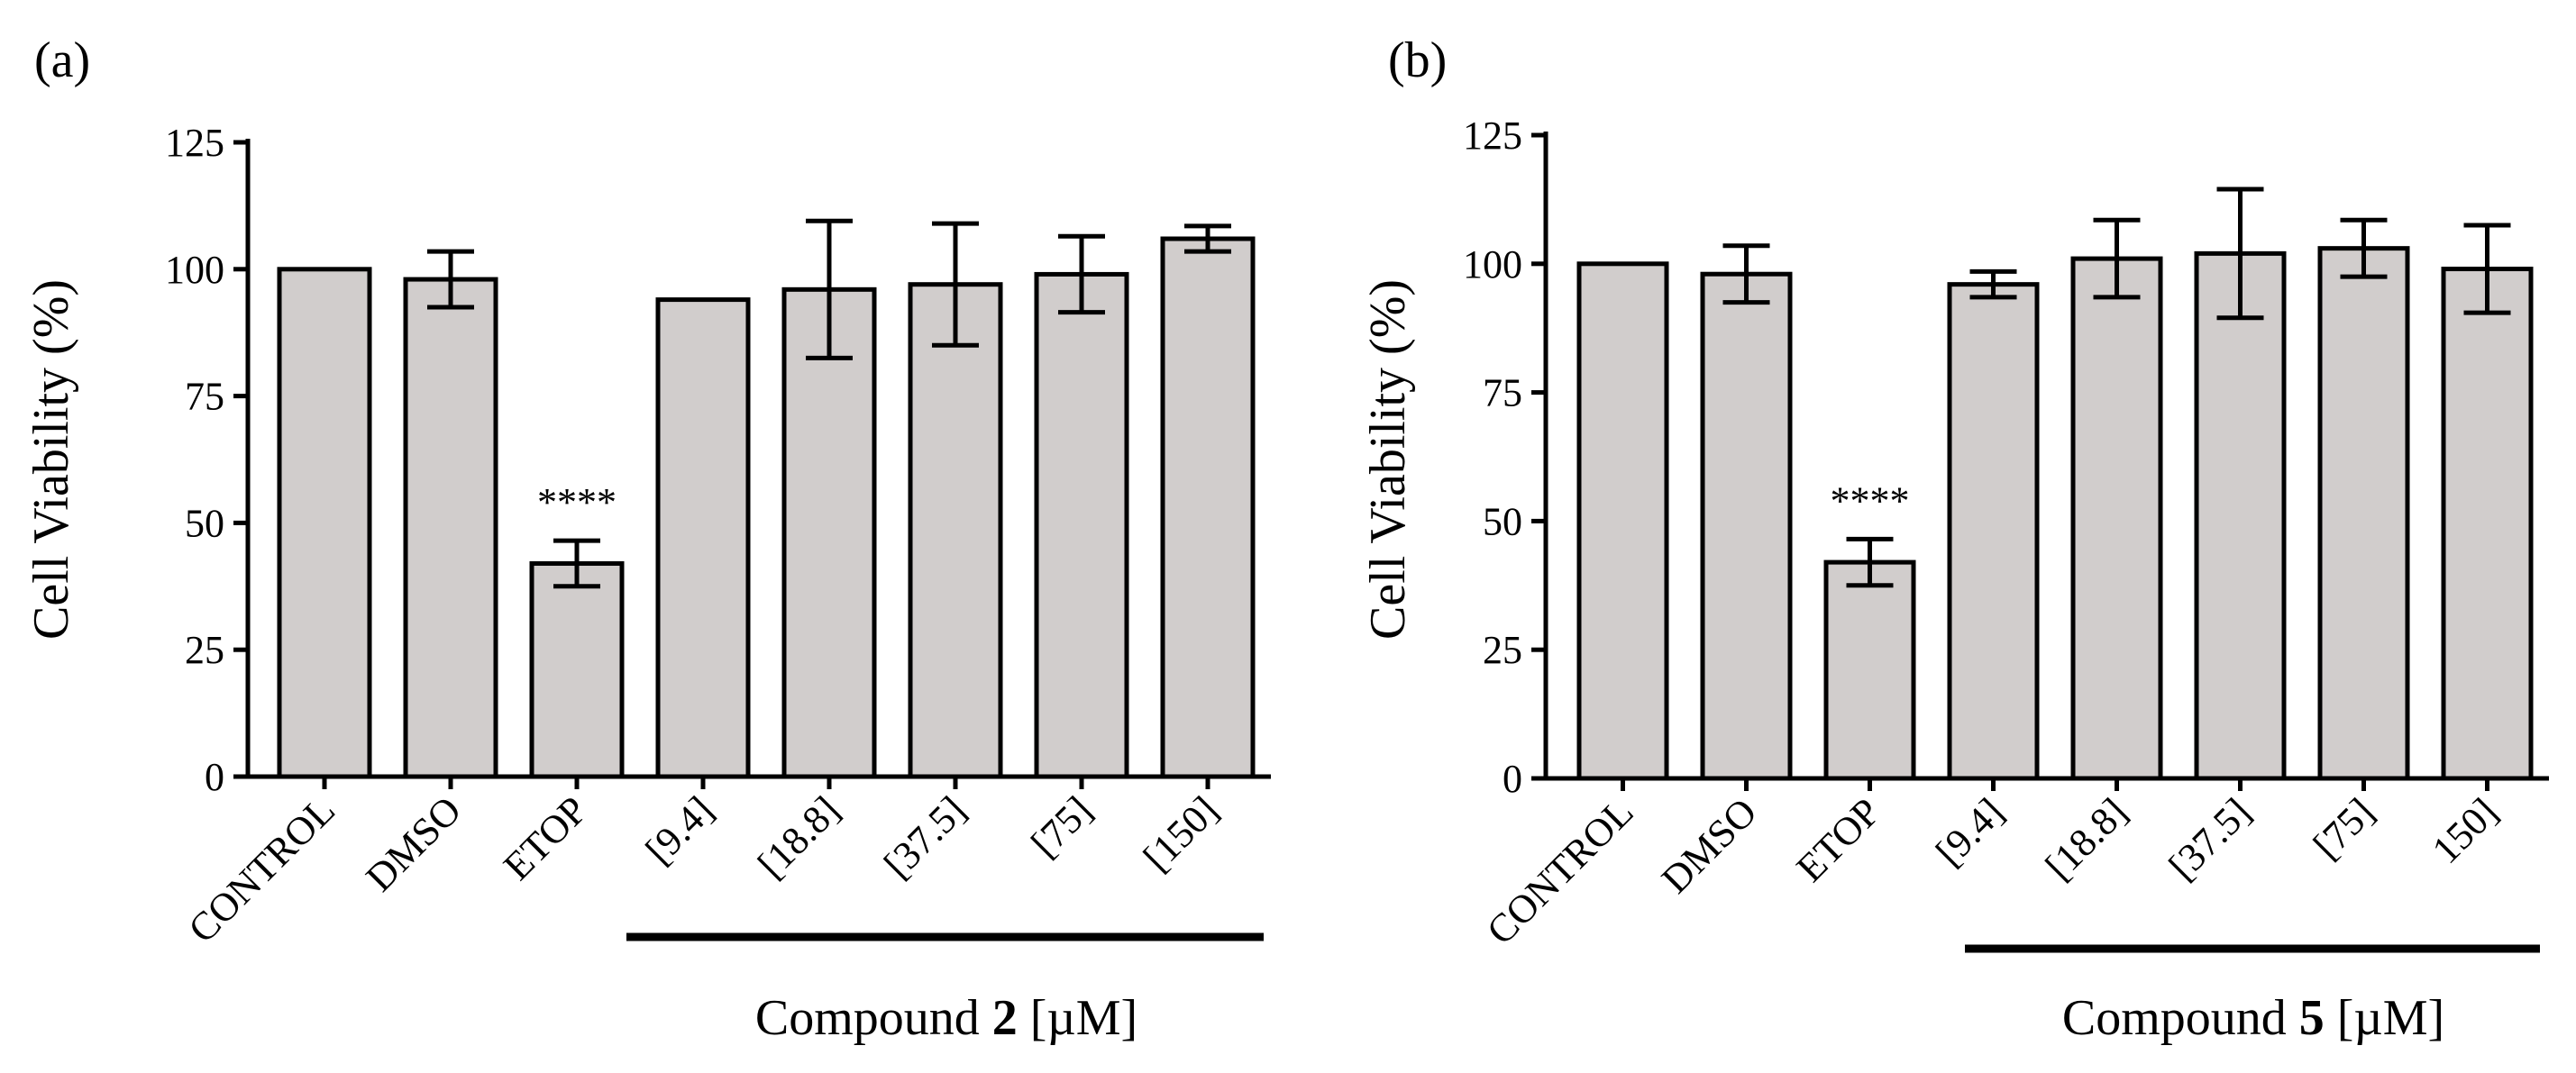  Describe the element at coordinates (1181, 833) in the screenshot. I see `x-tick-label-150: [150]` at that location.